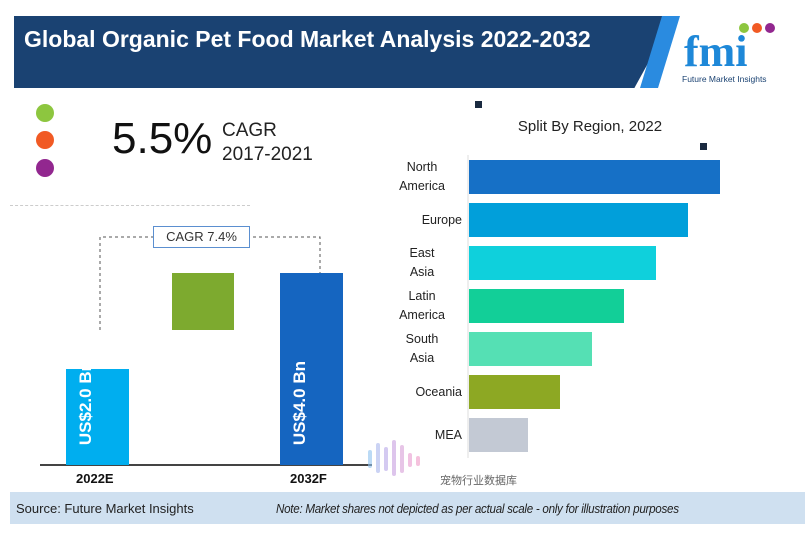 Image resolution: width=810 pixels, height=540 pixels. I want to click on cagr-annotation: CAGR 7.4%, so click(201, 237).